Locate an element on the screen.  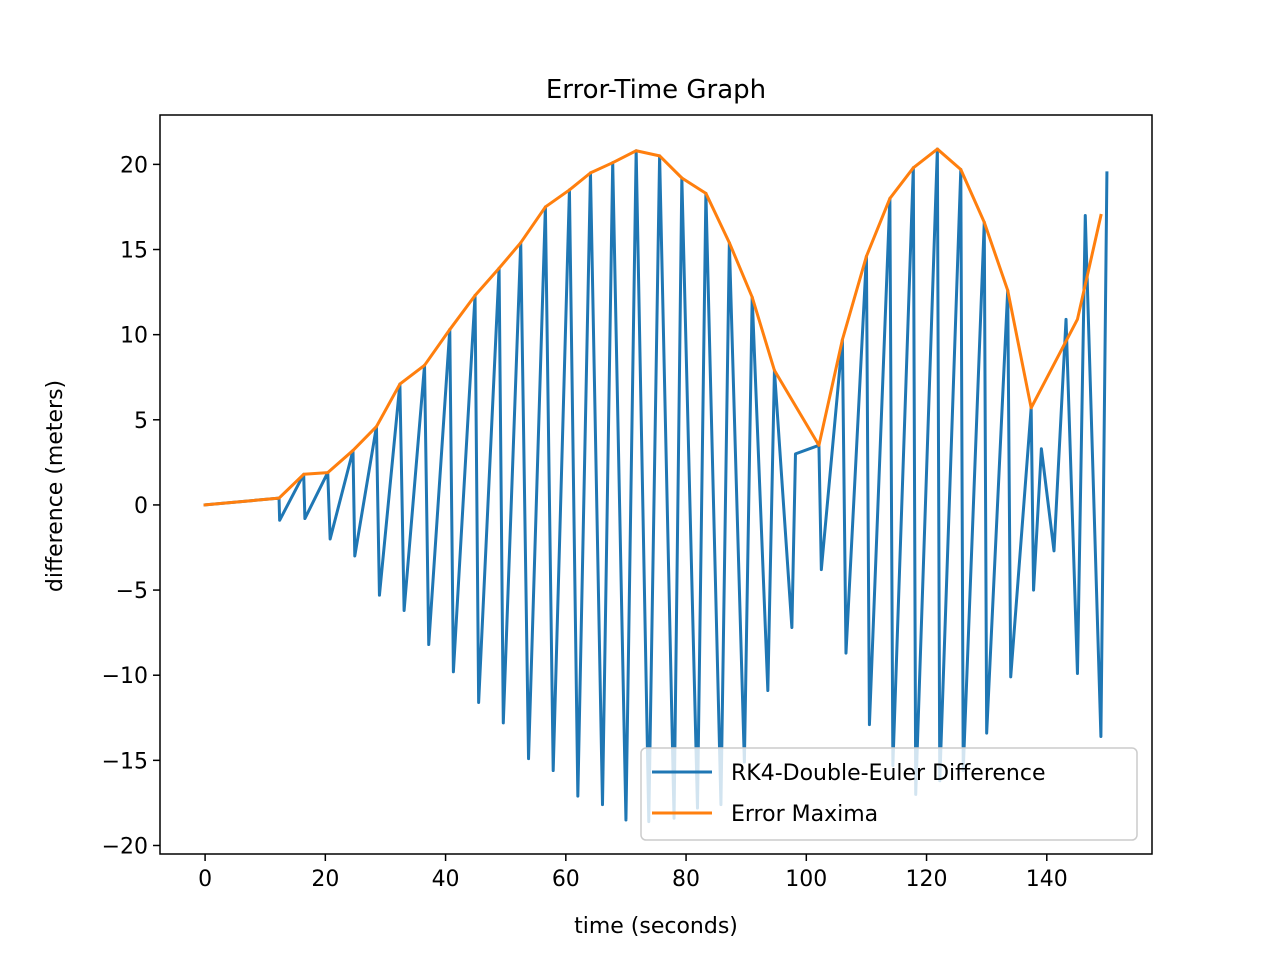
legend-label-rk4-difference: RK4-Double-Euler Difference is located at coordinates (888, 773).